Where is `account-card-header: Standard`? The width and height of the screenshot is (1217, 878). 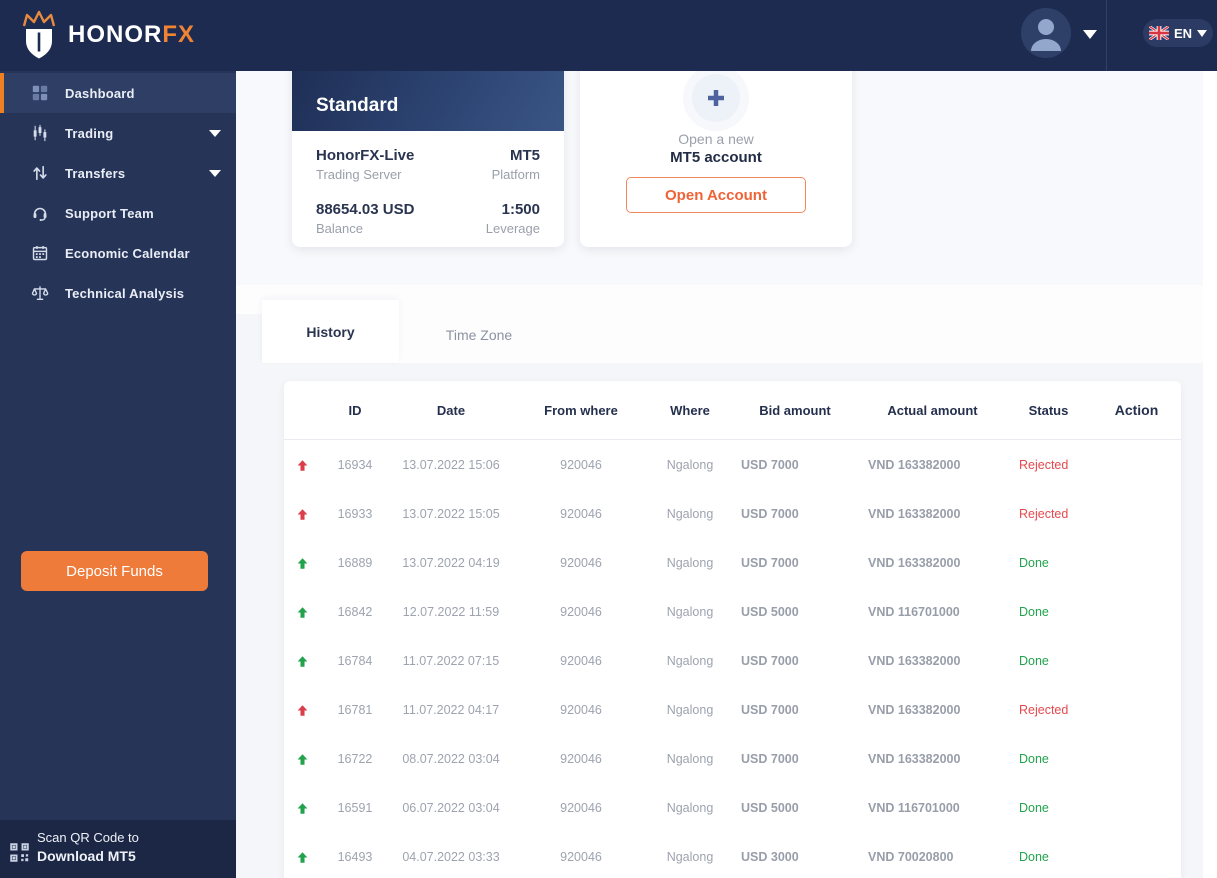
account-card-header: Standard is located at coordinates (428, 101).